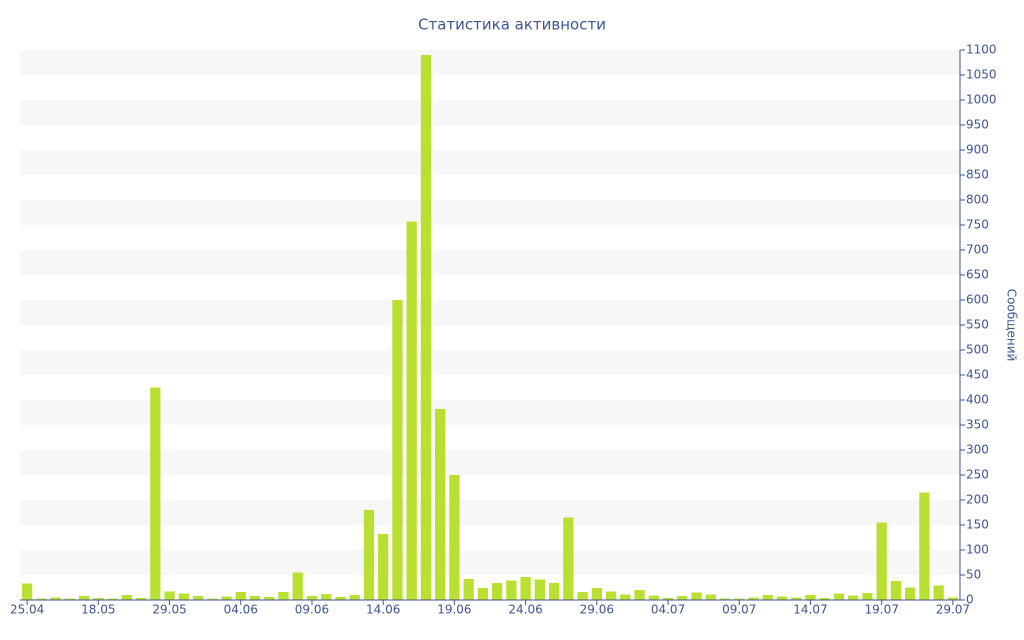 The image size is (1024, 640). I want to click on x-tick-label: 09.06, so click(312, 610).